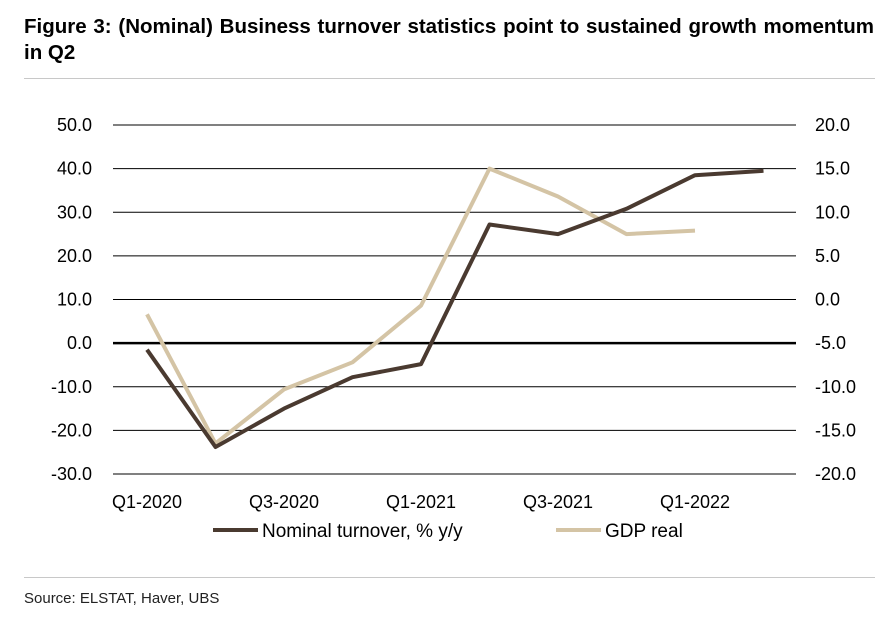  I want to click on right-tick-label: -10.0, so click(835, 387).